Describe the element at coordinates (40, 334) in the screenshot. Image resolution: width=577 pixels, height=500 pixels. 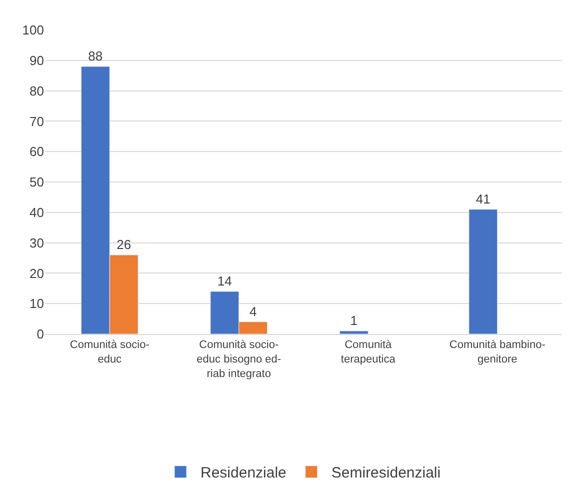
I see `y-tick-label: 0` at that location.